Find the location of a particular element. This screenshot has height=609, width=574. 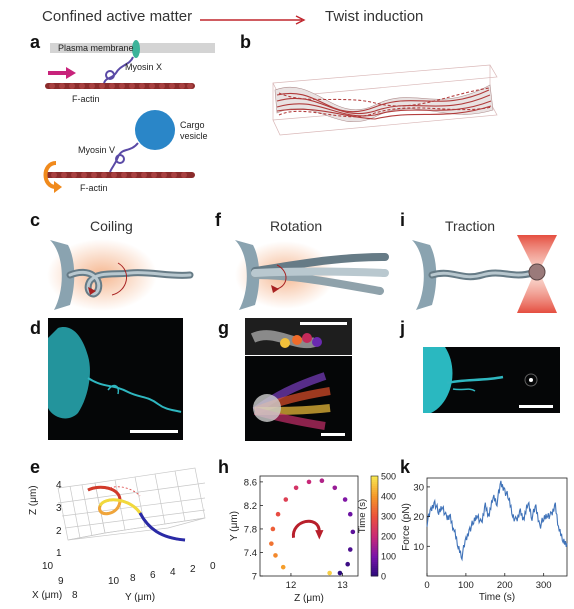

h-colorbar-tick: 200 is located at coordinates (388, 537).